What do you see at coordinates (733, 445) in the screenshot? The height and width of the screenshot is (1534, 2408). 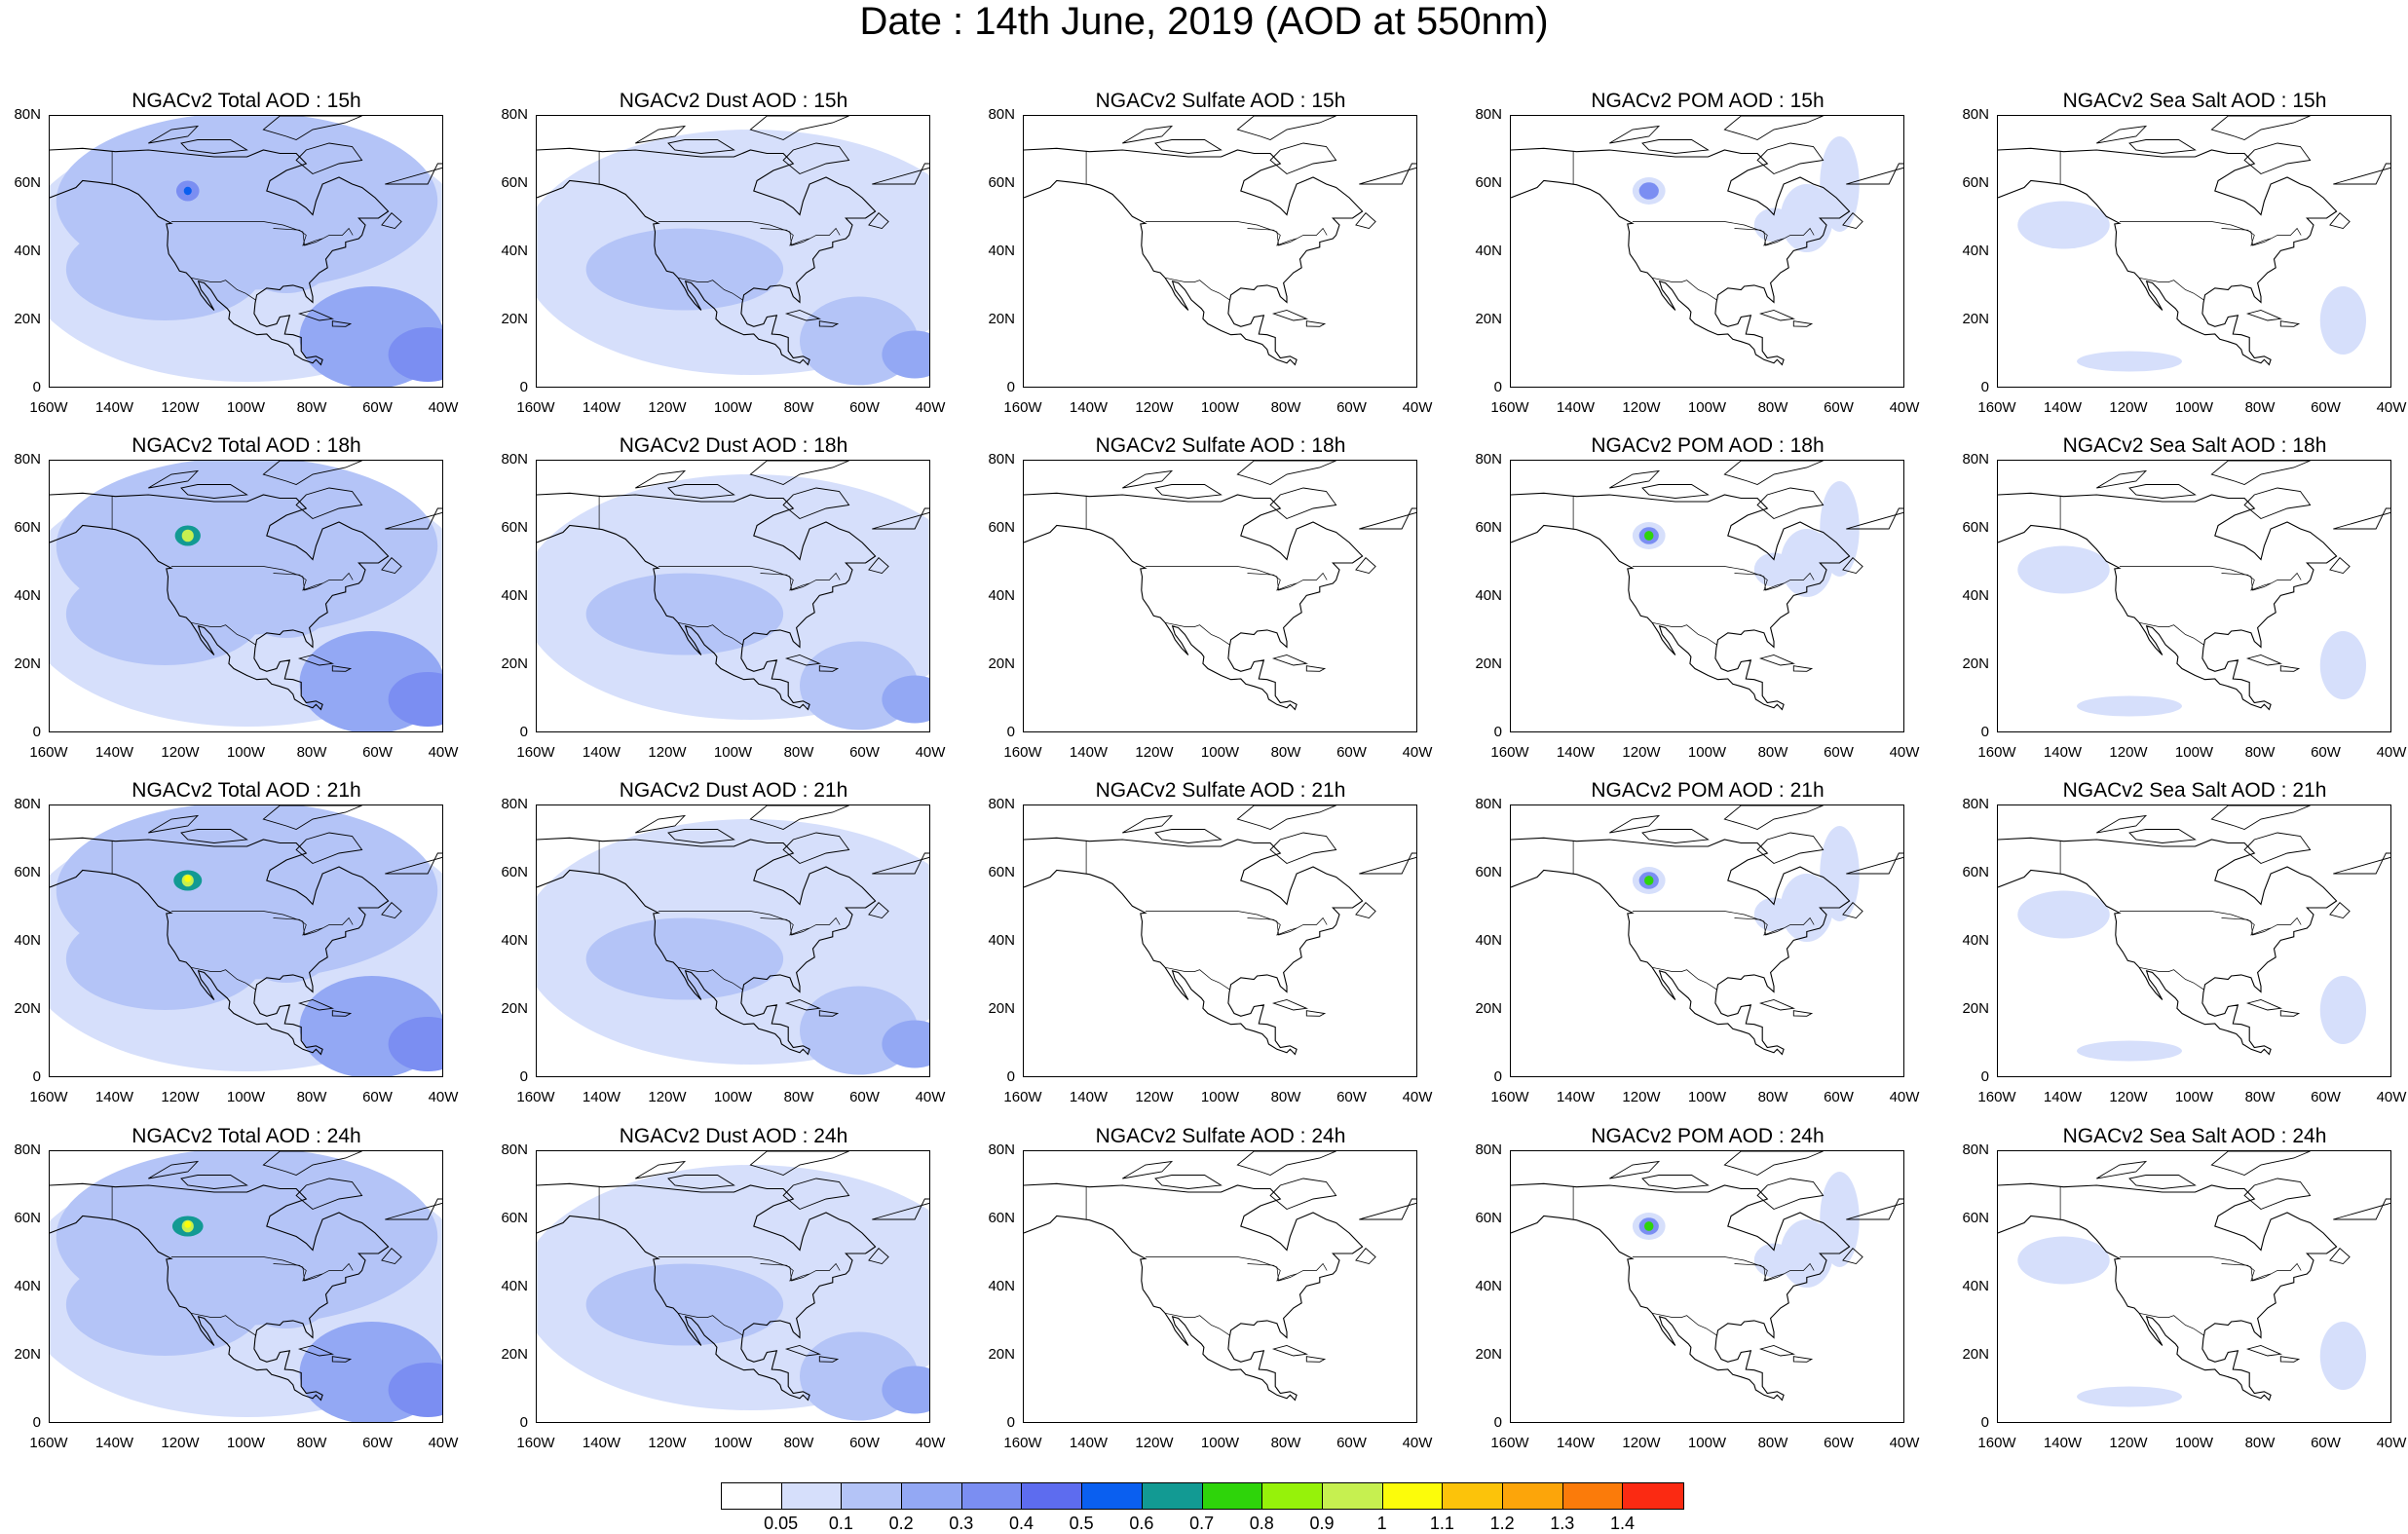 I see `panel-title: NGACv2 Dust AOD : 18h` at bounding box center [733, 445].